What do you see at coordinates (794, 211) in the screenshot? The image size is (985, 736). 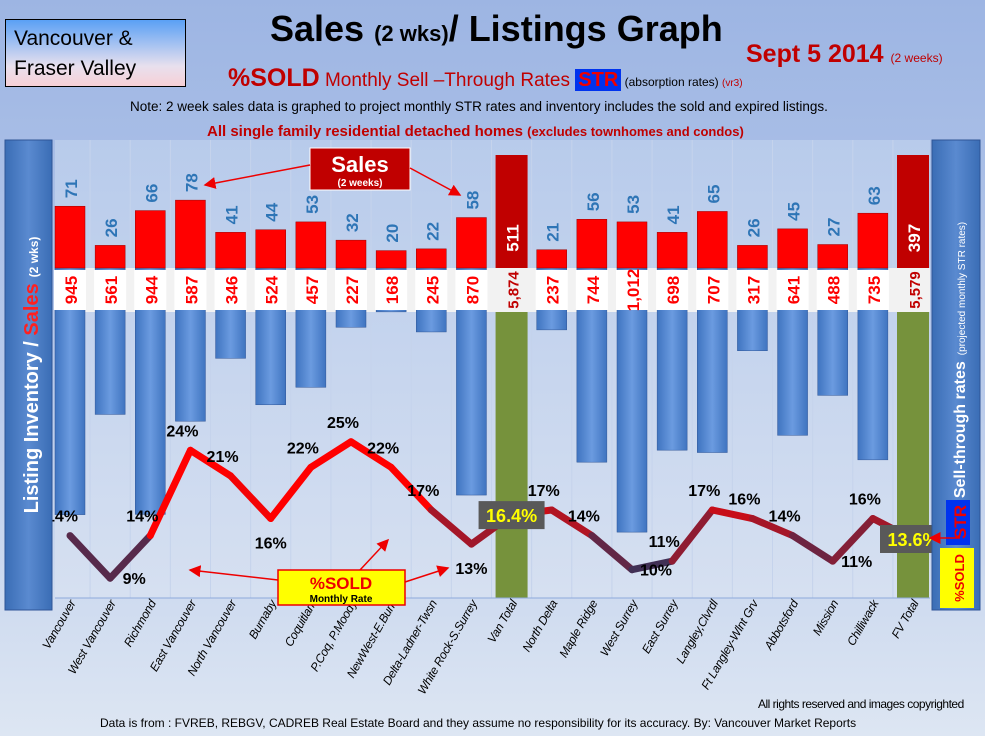 I see `sales-label: 45` at bounding box center [794, 211].